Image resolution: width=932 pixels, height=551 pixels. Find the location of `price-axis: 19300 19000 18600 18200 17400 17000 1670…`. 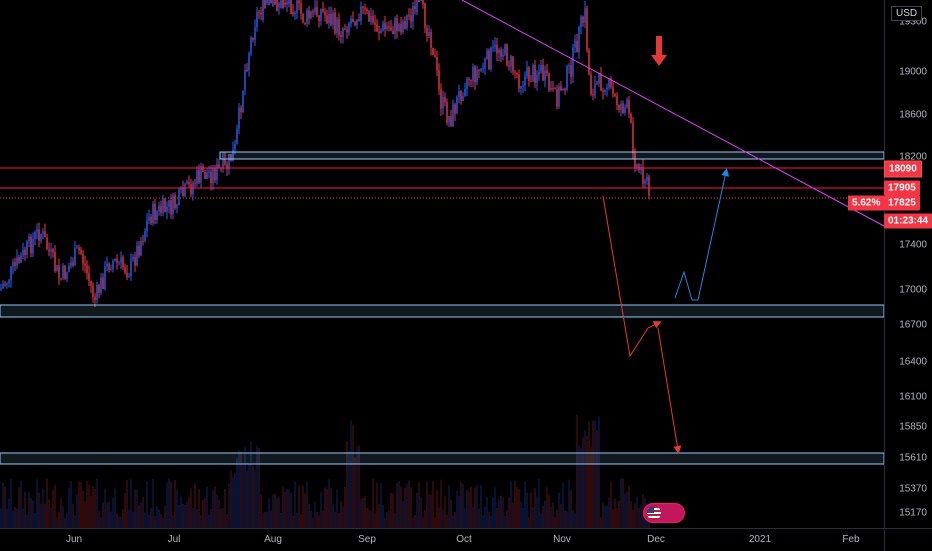

price-axis: 19300 19000 18600 18200 17400 17000 1670… is located at coordinates (908, 264).